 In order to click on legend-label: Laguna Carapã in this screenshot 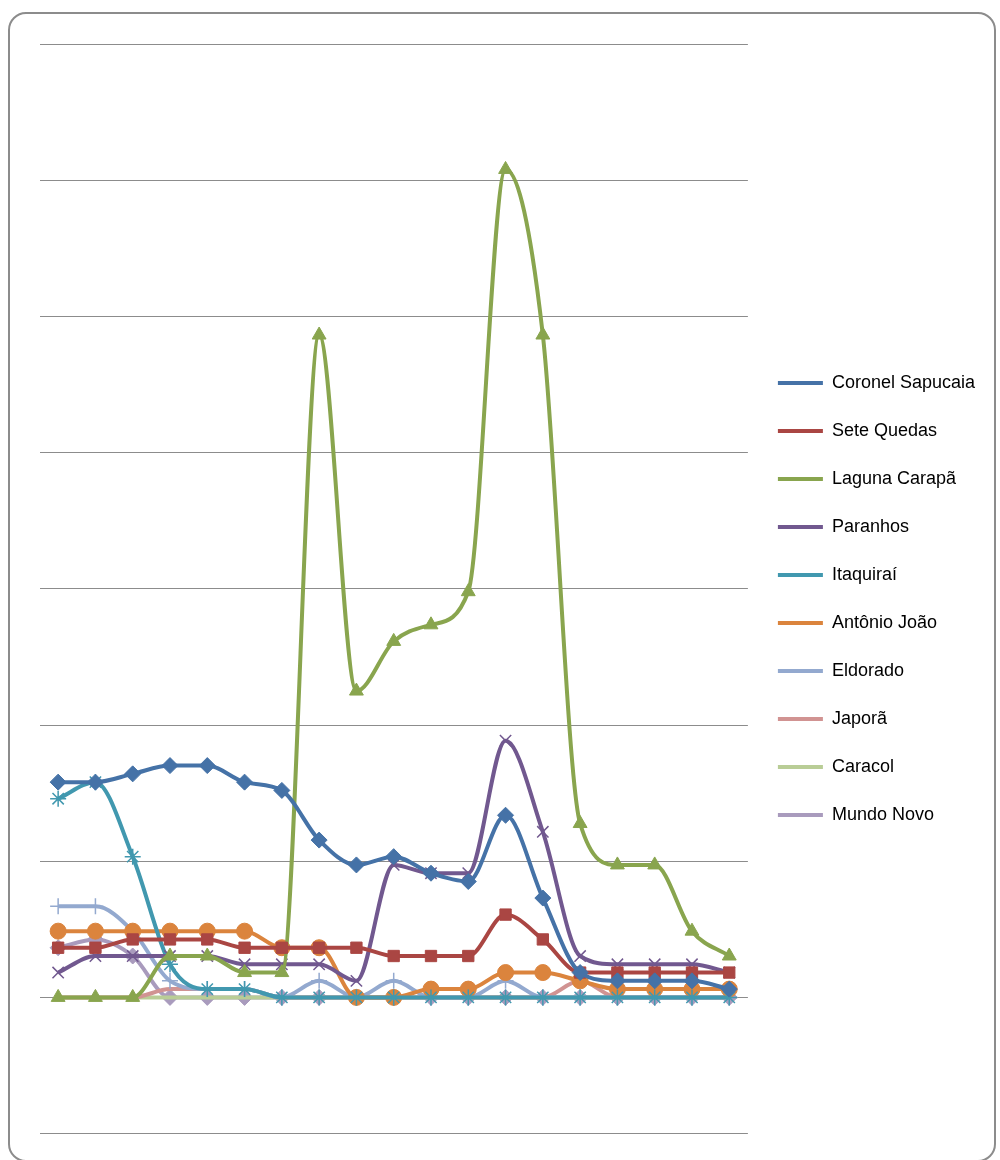, I will do `click(894, 477)`.